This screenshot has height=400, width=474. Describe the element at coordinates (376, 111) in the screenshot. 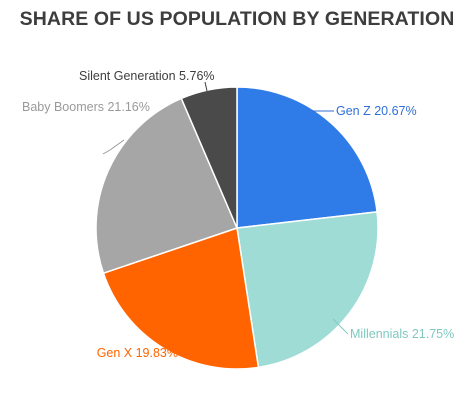

I see `slice-label-gen-z: Gen Z 20.67%` at that location.